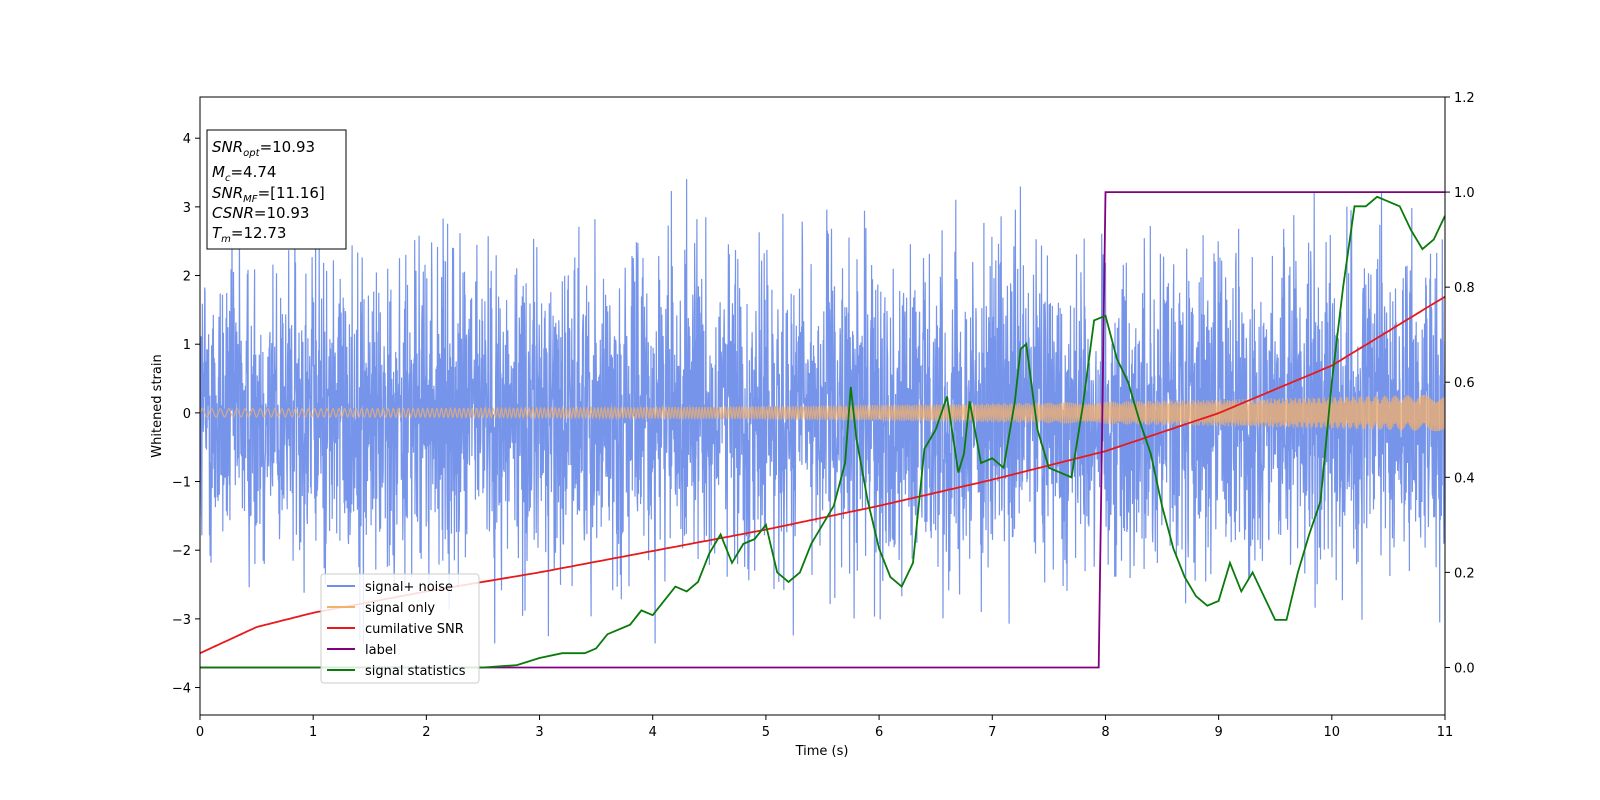 This screenshot has height=800, width=1600. What do you see at coordinates (1464, 478) in the screenshot?
I see `y2-tick-label: 0.4` at bounding box center [1464, 478].